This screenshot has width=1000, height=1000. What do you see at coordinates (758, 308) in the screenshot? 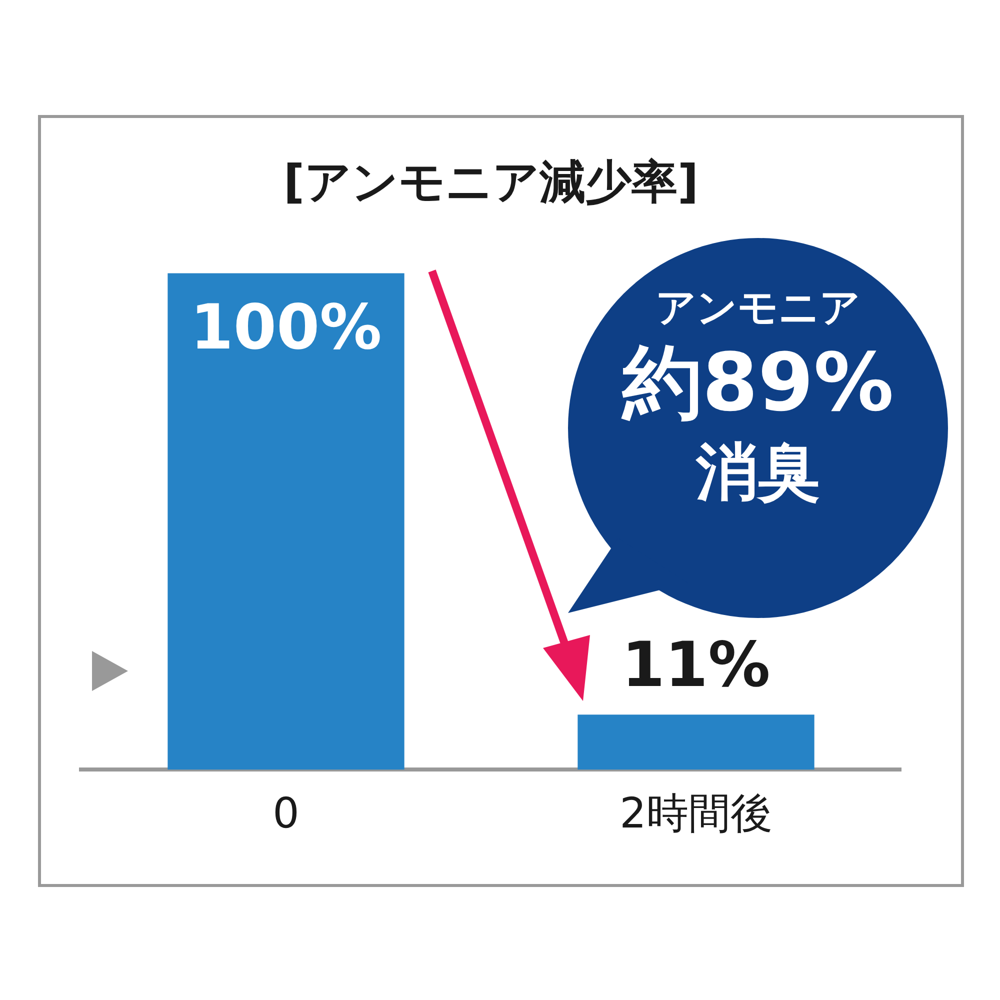
I see `annotation: アンモニア` at bounding box center [758, 308].